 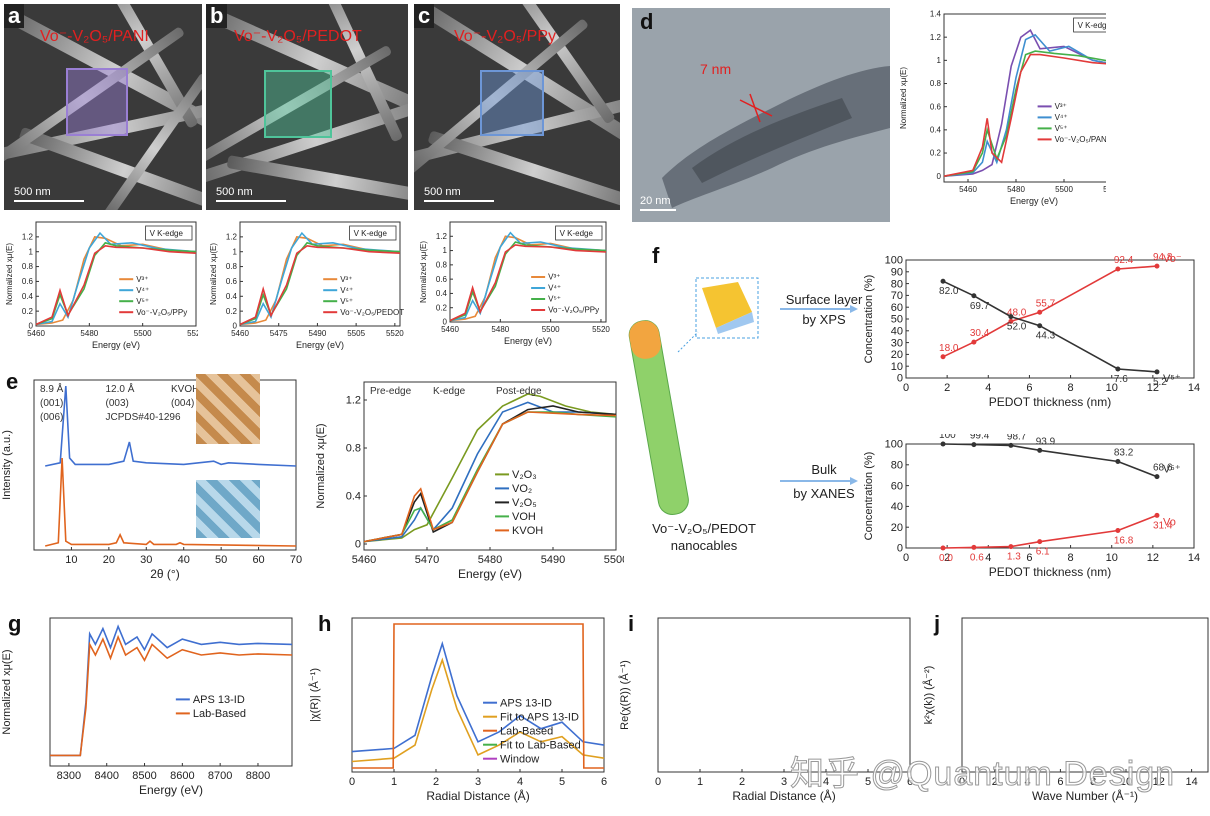 What do you see at coordinates (164, 574) in the screenshot?
I see `x-axis-label: 2θ (°)` at bounding box center [164, 574].